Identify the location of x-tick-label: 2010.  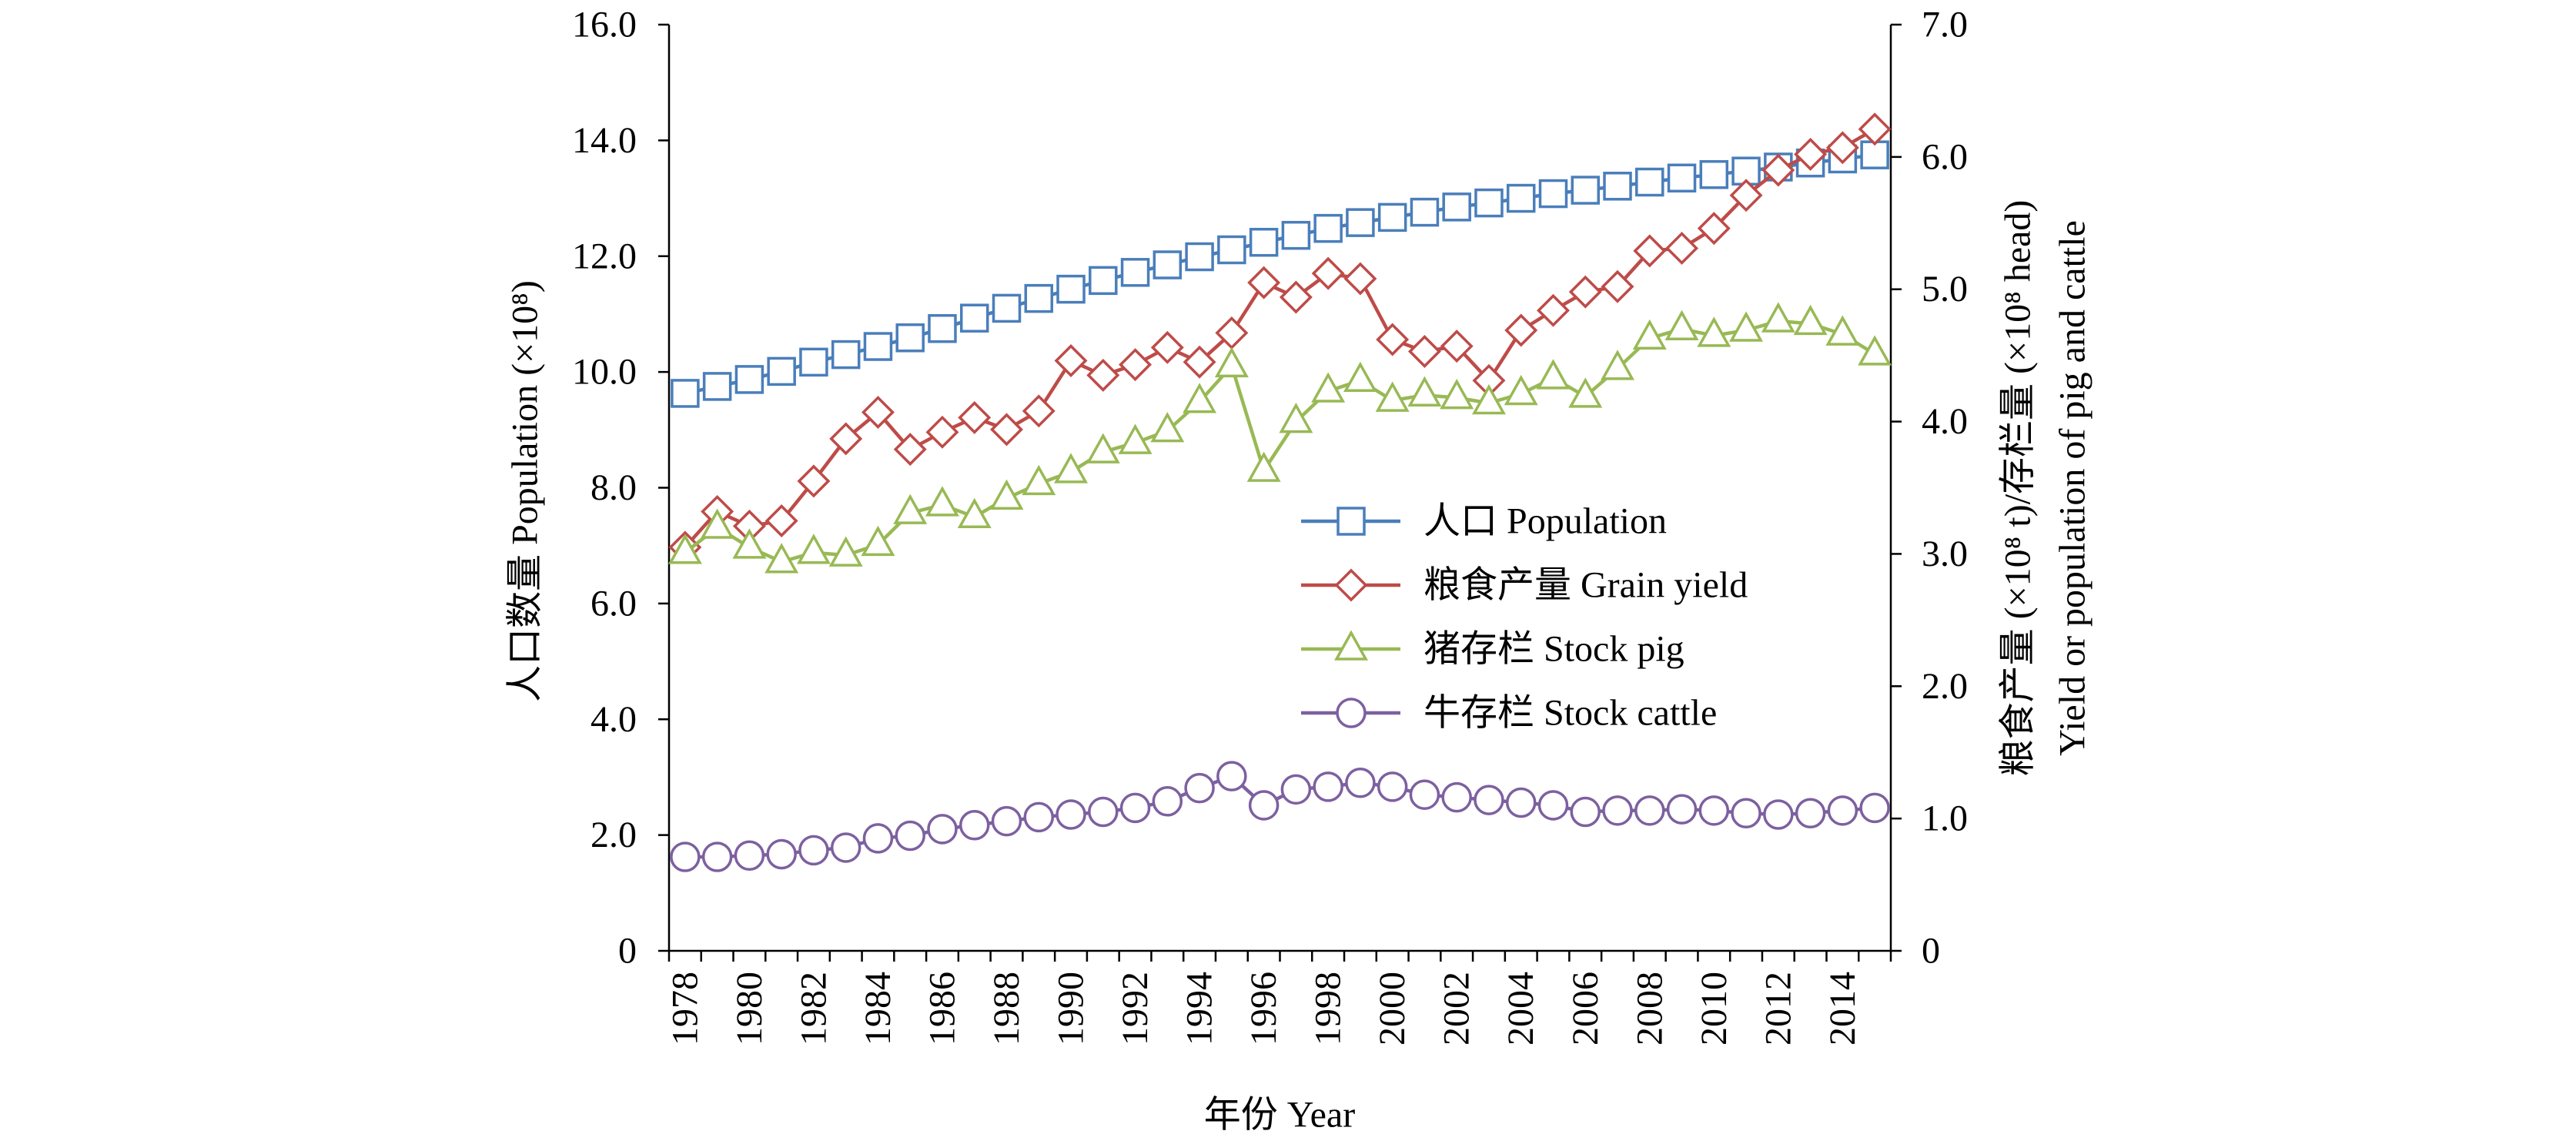
(1715, 1009).